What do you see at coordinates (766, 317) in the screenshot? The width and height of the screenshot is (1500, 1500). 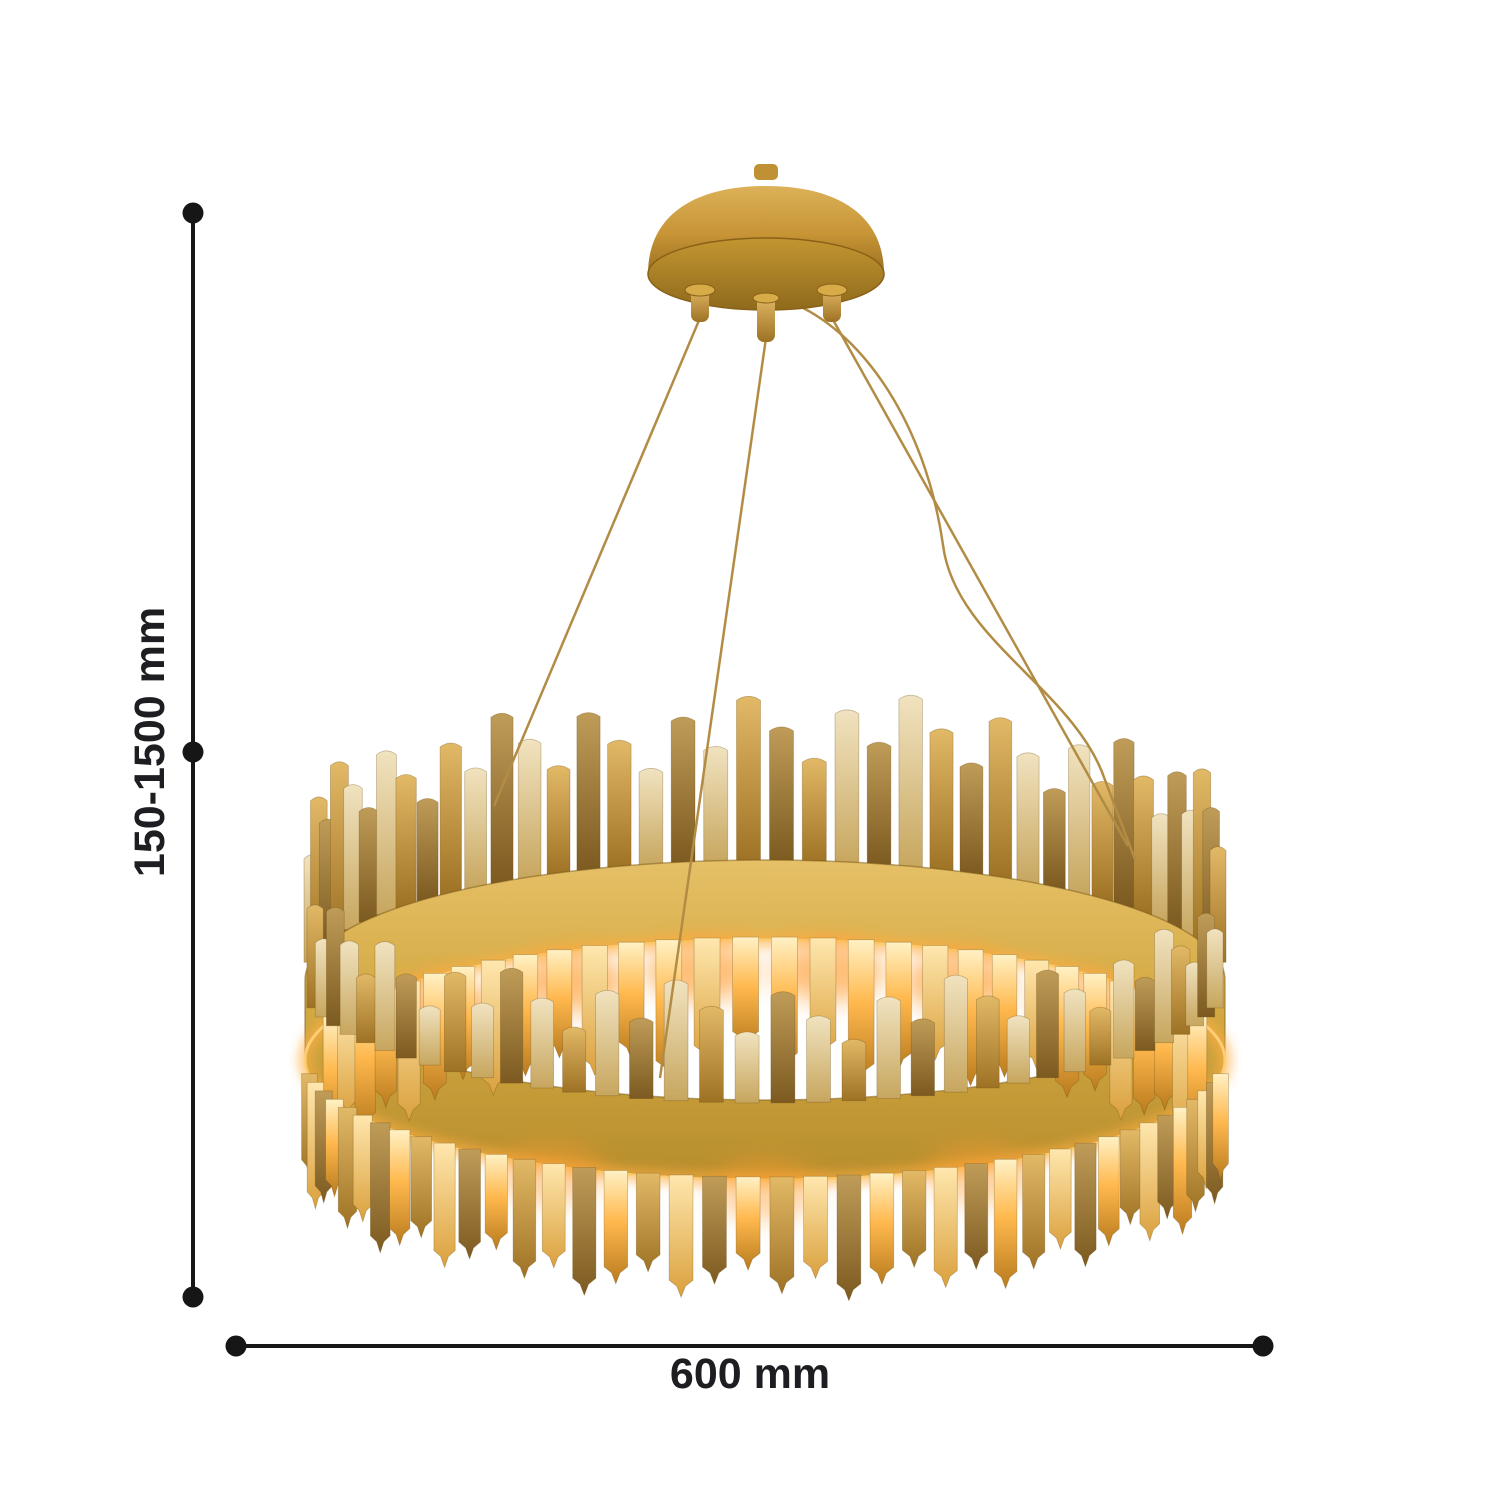 I see `cable-fitting-center` at bounding box center [766, 317].